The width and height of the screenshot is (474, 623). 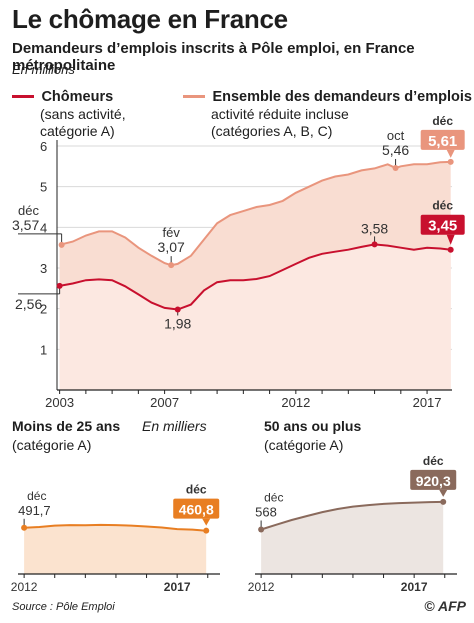 I want to click on afp-logo: © AFP, so click(x=445, y=606).